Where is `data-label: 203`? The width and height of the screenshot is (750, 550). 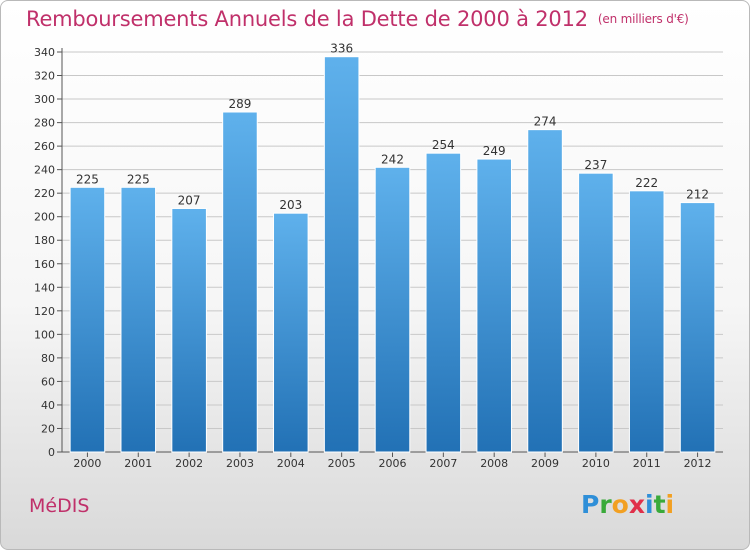 data-label: 203 is located at coordinates (290, 205).